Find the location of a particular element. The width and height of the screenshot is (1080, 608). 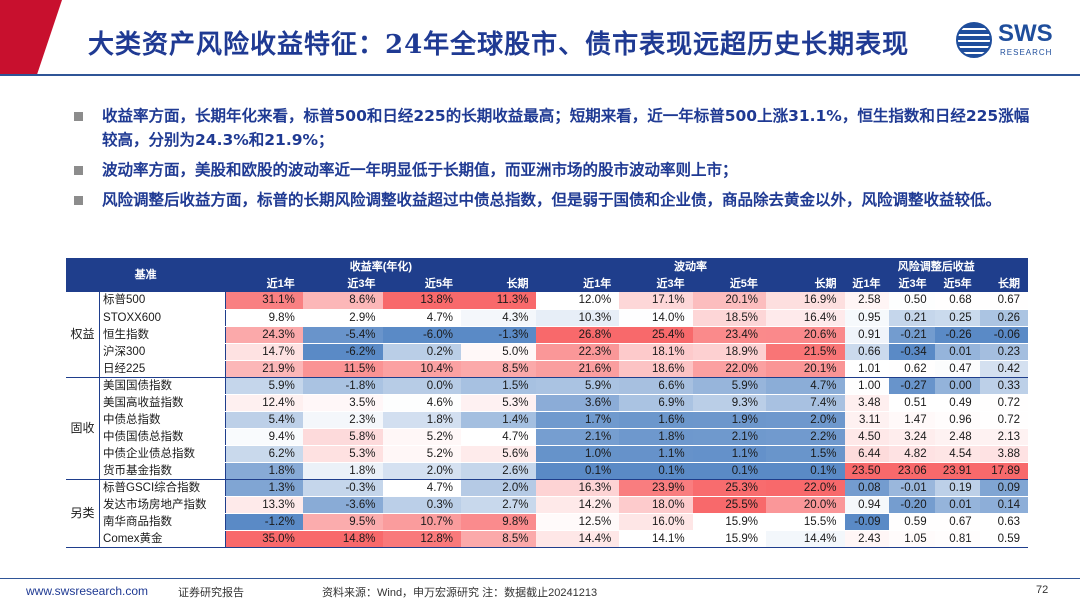

table-cell-returns: 0.3% is located at coordinates (422, 505).